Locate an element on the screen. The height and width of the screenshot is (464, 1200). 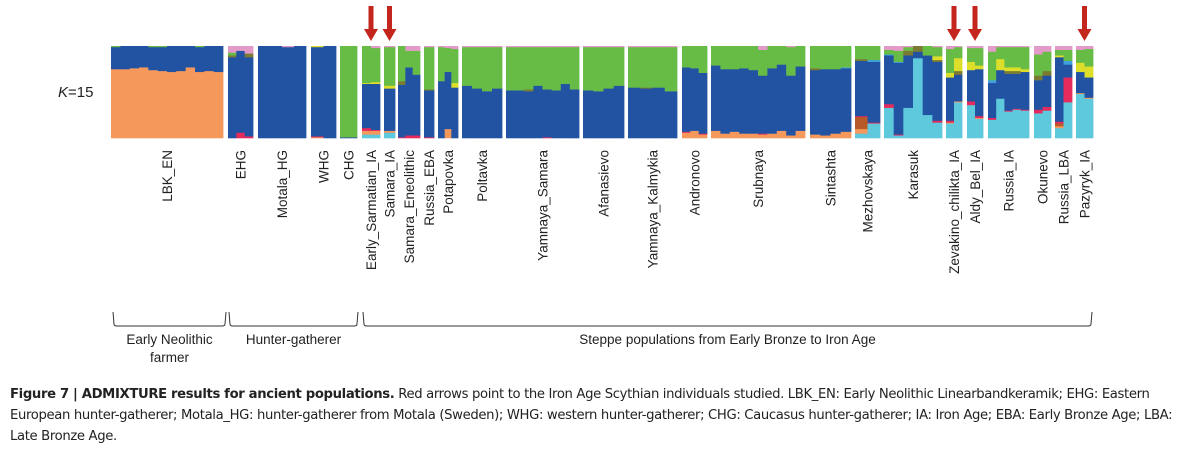
population-panel-russia-lba is located at coordinates (1064, 92).